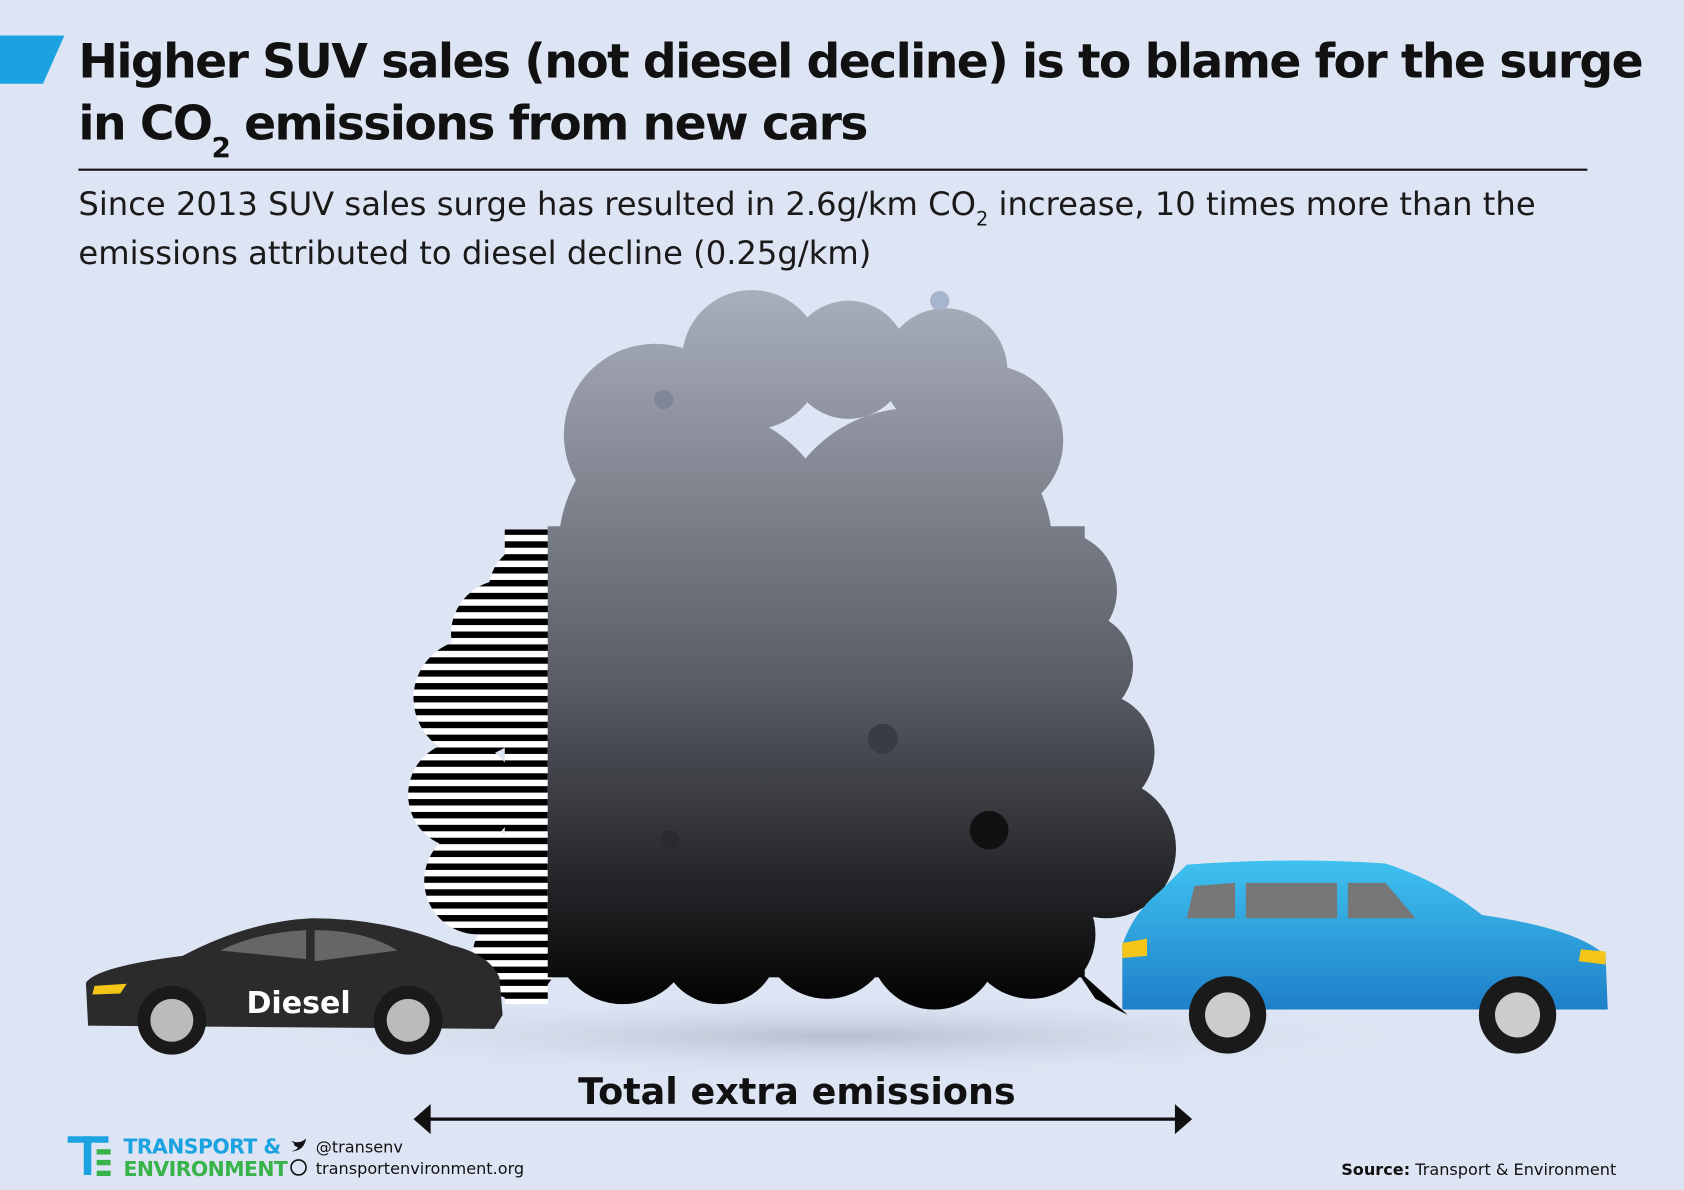  What do you see at coordinates (1365, 957) in the screenshot?
I see `suv` at bounding box center [1365, 957].